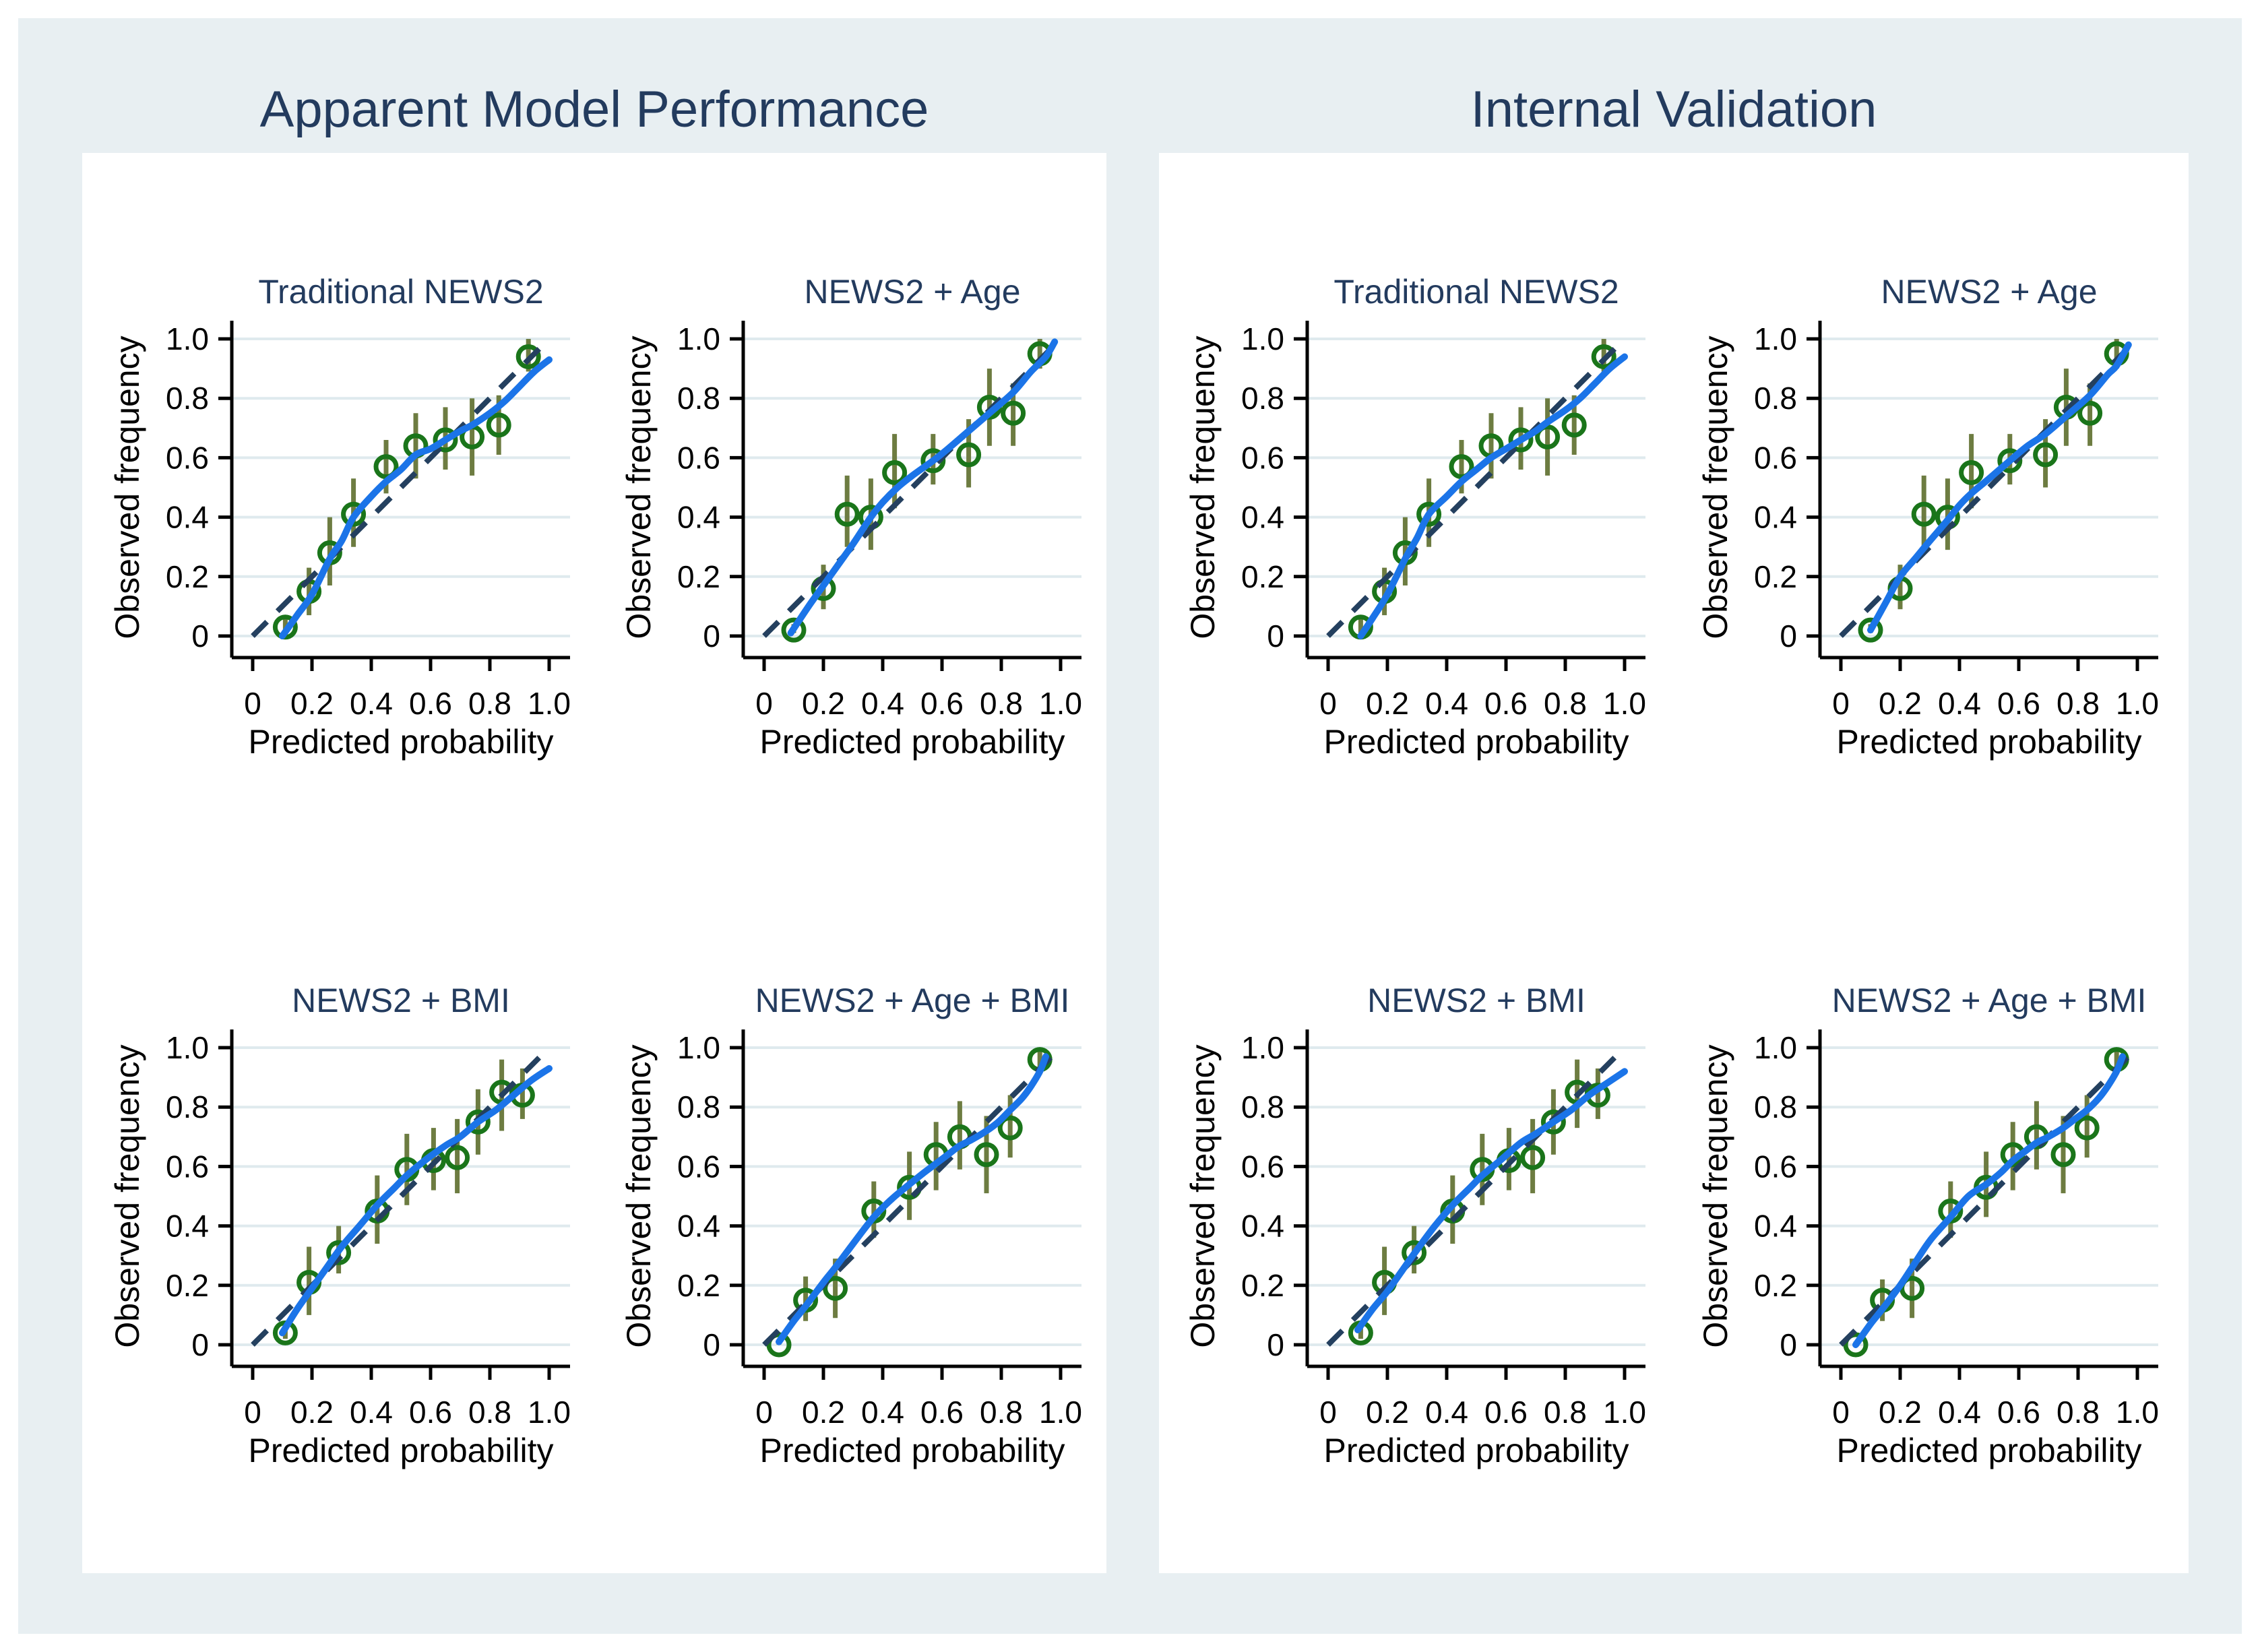  I want to click on subplot-title: Traditional NEWS2, so click(1476, 292).